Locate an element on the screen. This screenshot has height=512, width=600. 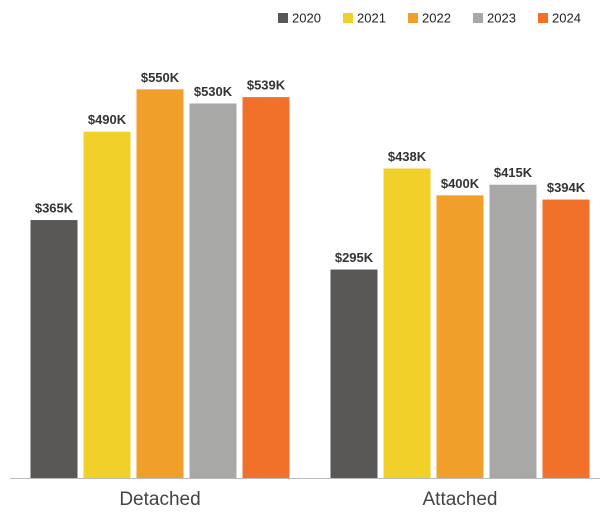
data-label: $438K is located at coordinates (407, 156).